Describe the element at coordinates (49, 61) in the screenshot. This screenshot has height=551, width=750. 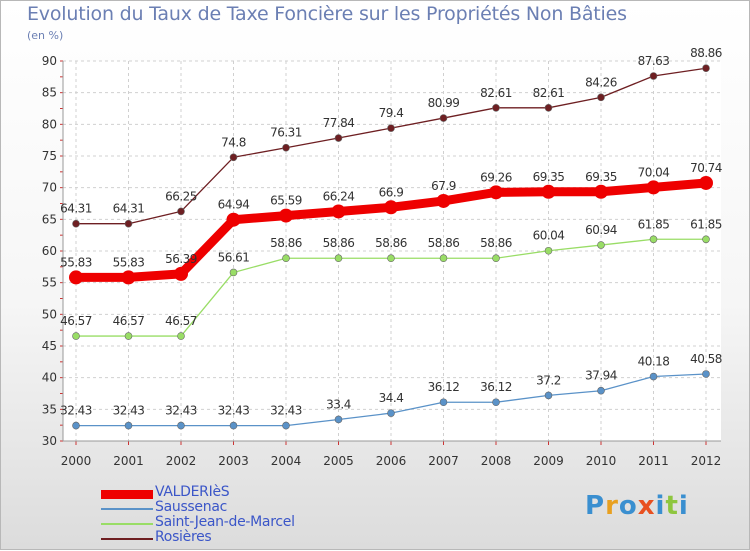
I see `y-tick-label: 90` at that location.